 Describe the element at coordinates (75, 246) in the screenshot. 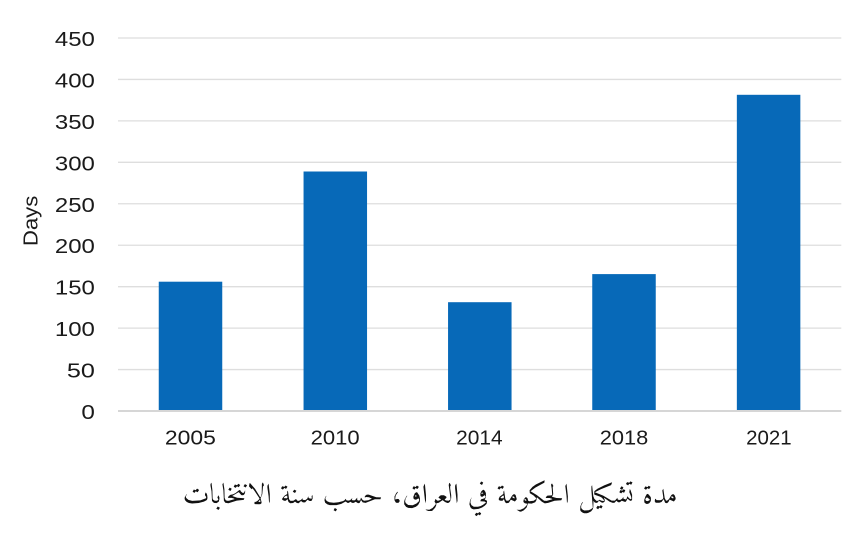

I see `svg-text: 200` at that location.